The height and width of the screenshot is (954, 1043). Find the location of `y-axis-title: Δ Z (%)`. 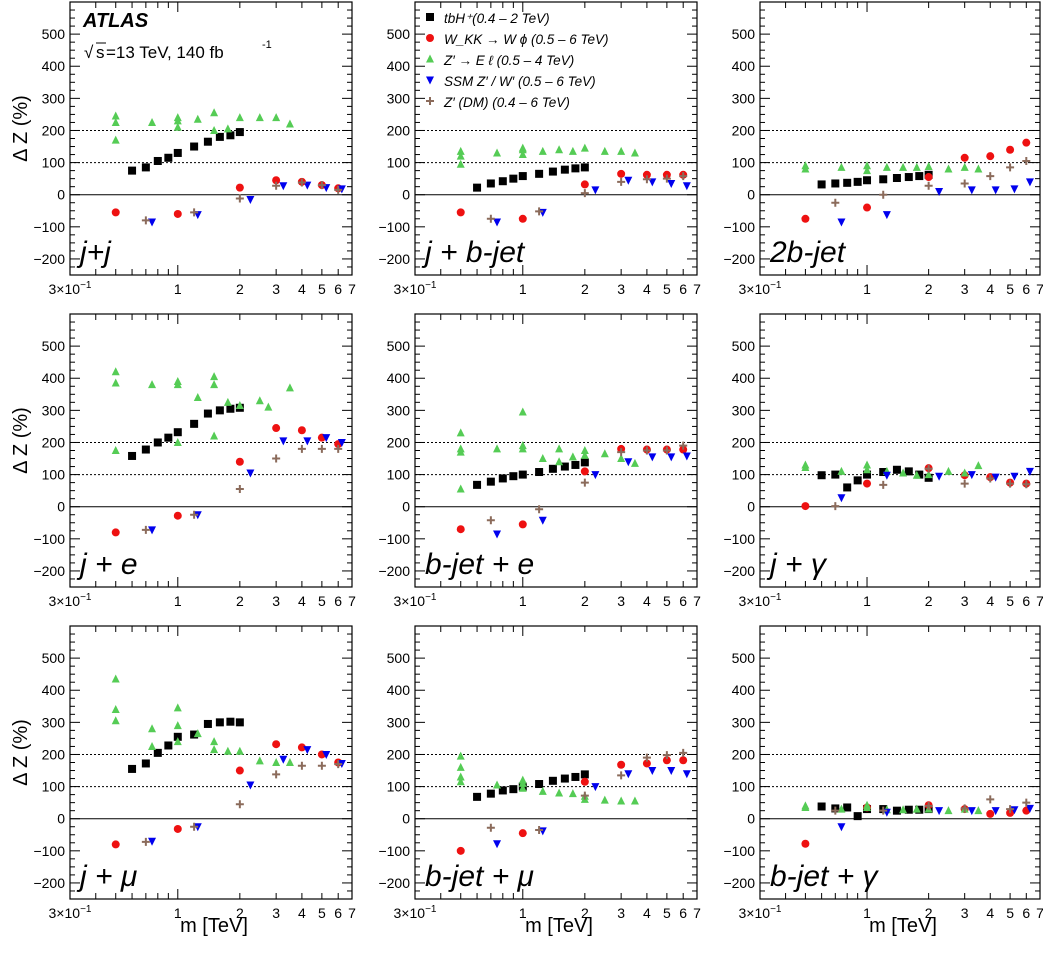

y-axis-title: Δ Z (%) is located at coordinates (21, 440).